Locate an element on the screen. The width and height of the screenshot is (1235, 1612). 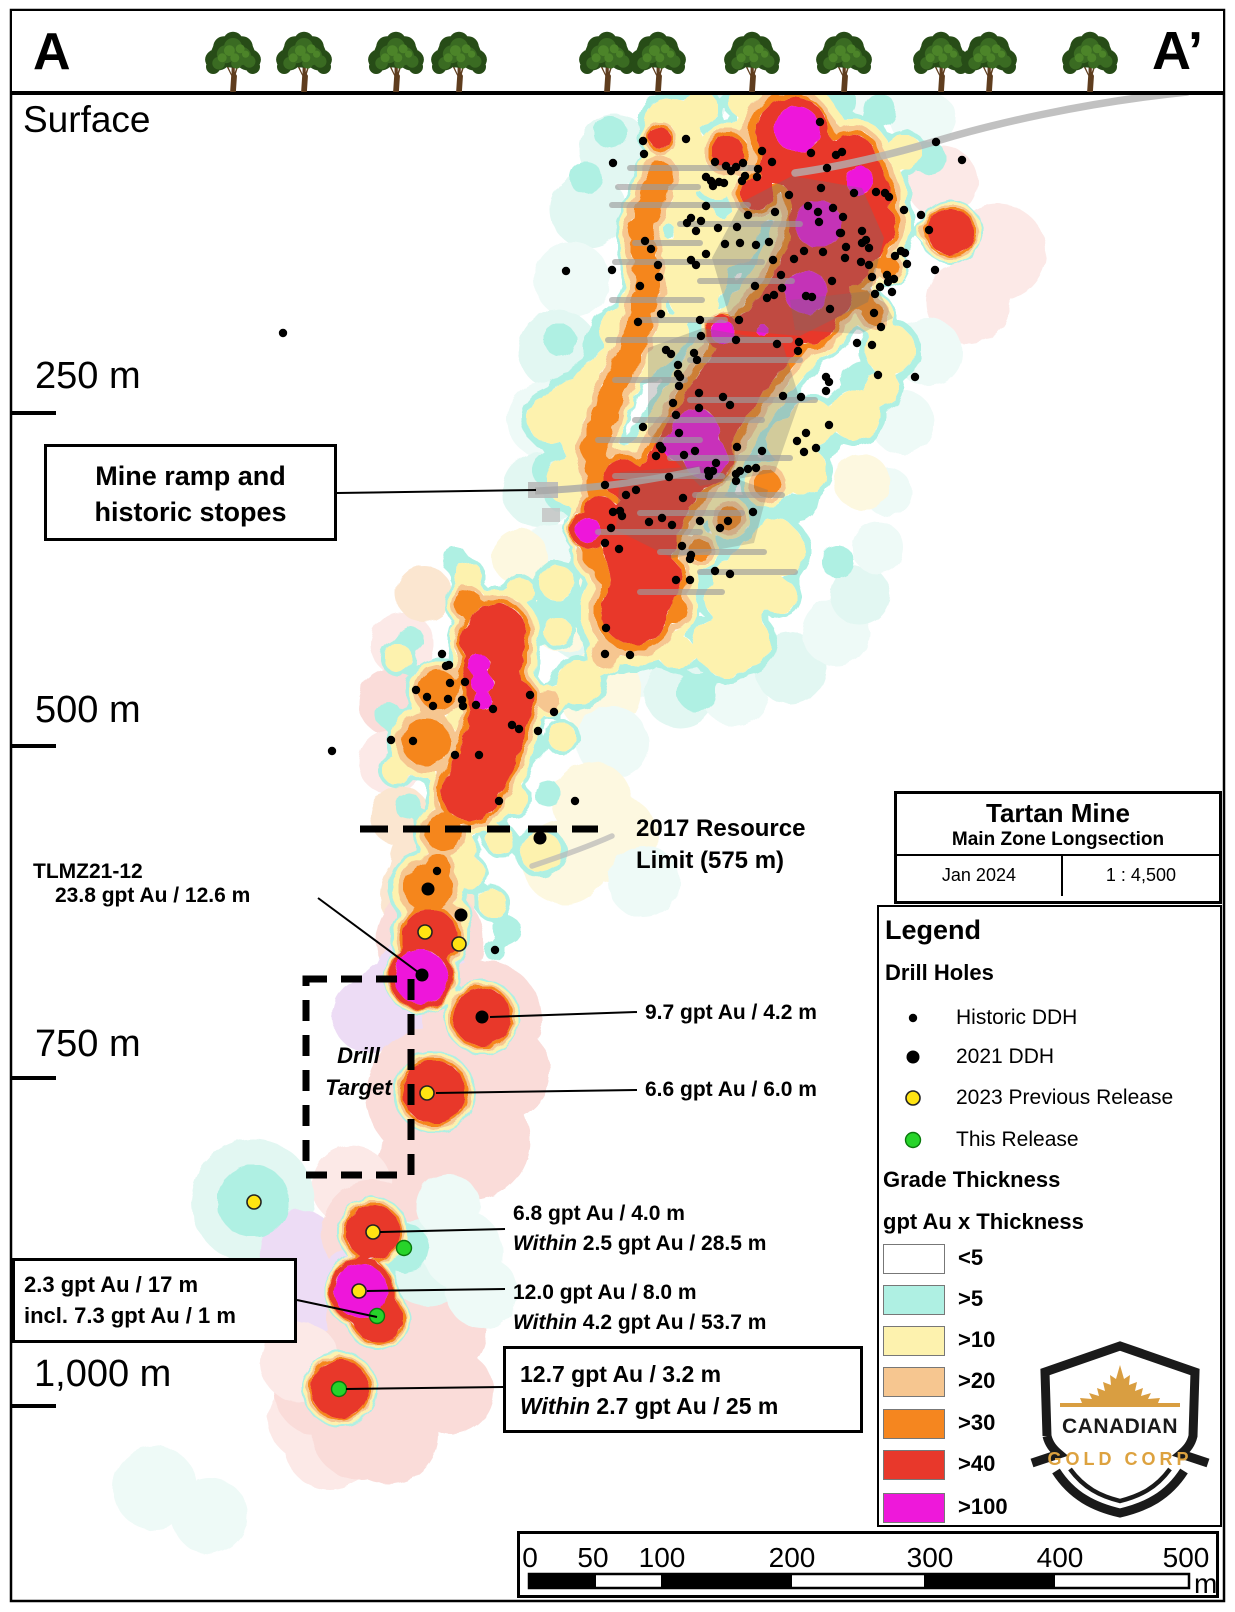
svg-text: 200 is located at coordinates (792, 1557).